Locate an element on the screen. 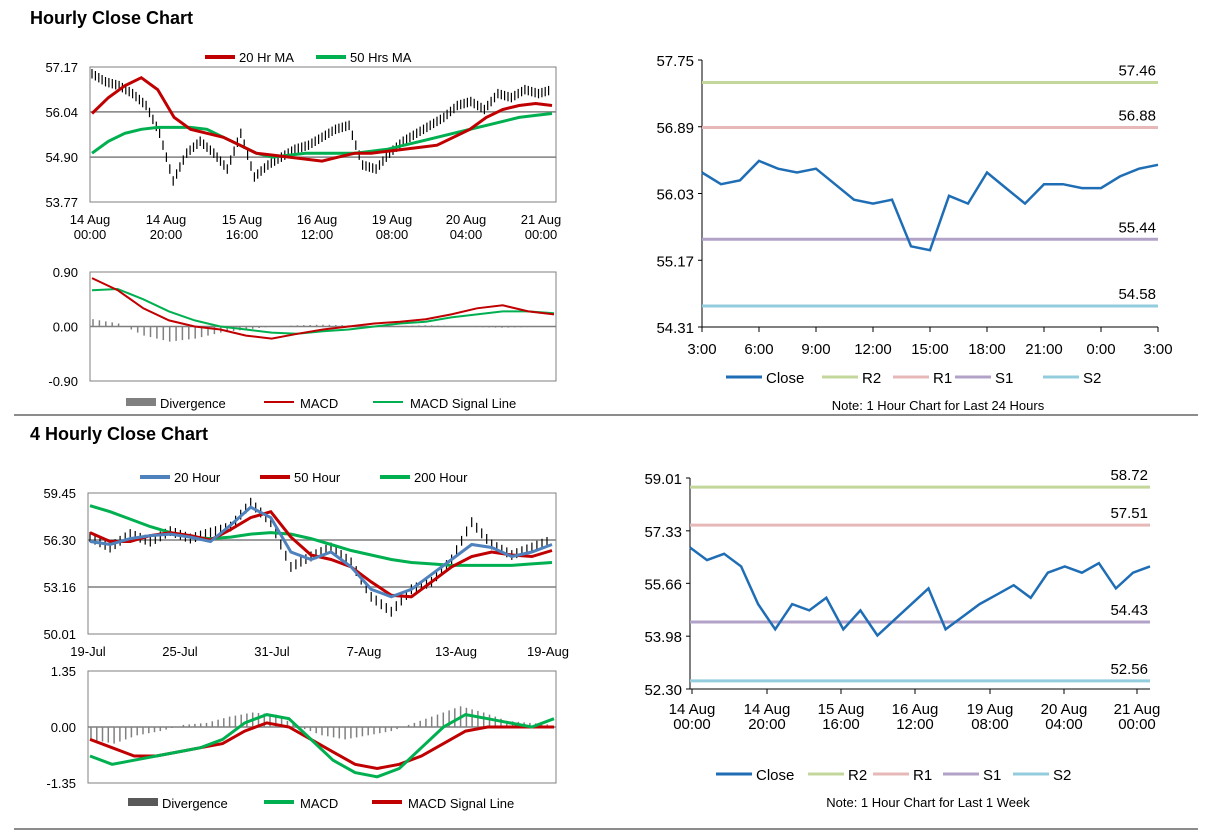 This screenshot has width=1212, height=834. legend-20-hour-label: 20 Hour is located at coordinates (197, 477).